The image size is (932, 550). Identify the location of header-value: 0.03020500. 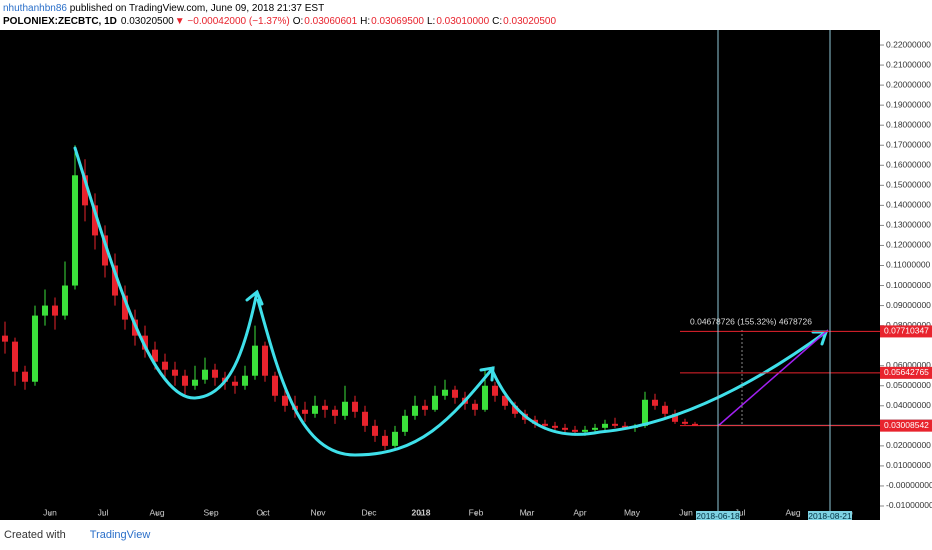
(530, 21).